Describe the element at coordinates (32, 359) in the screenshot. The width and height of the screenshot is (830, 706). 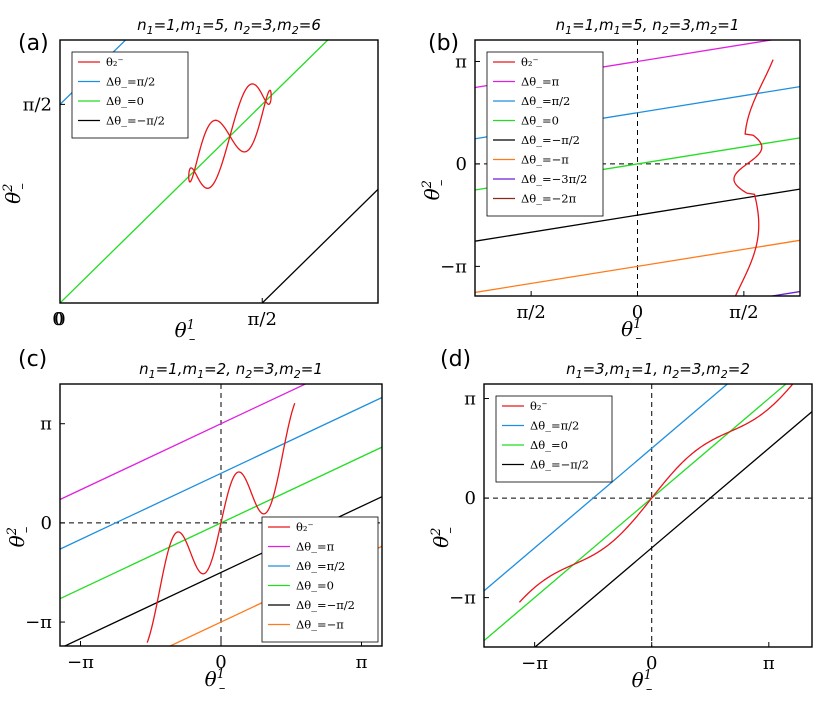
I see `panel-label: (c)` at that location.